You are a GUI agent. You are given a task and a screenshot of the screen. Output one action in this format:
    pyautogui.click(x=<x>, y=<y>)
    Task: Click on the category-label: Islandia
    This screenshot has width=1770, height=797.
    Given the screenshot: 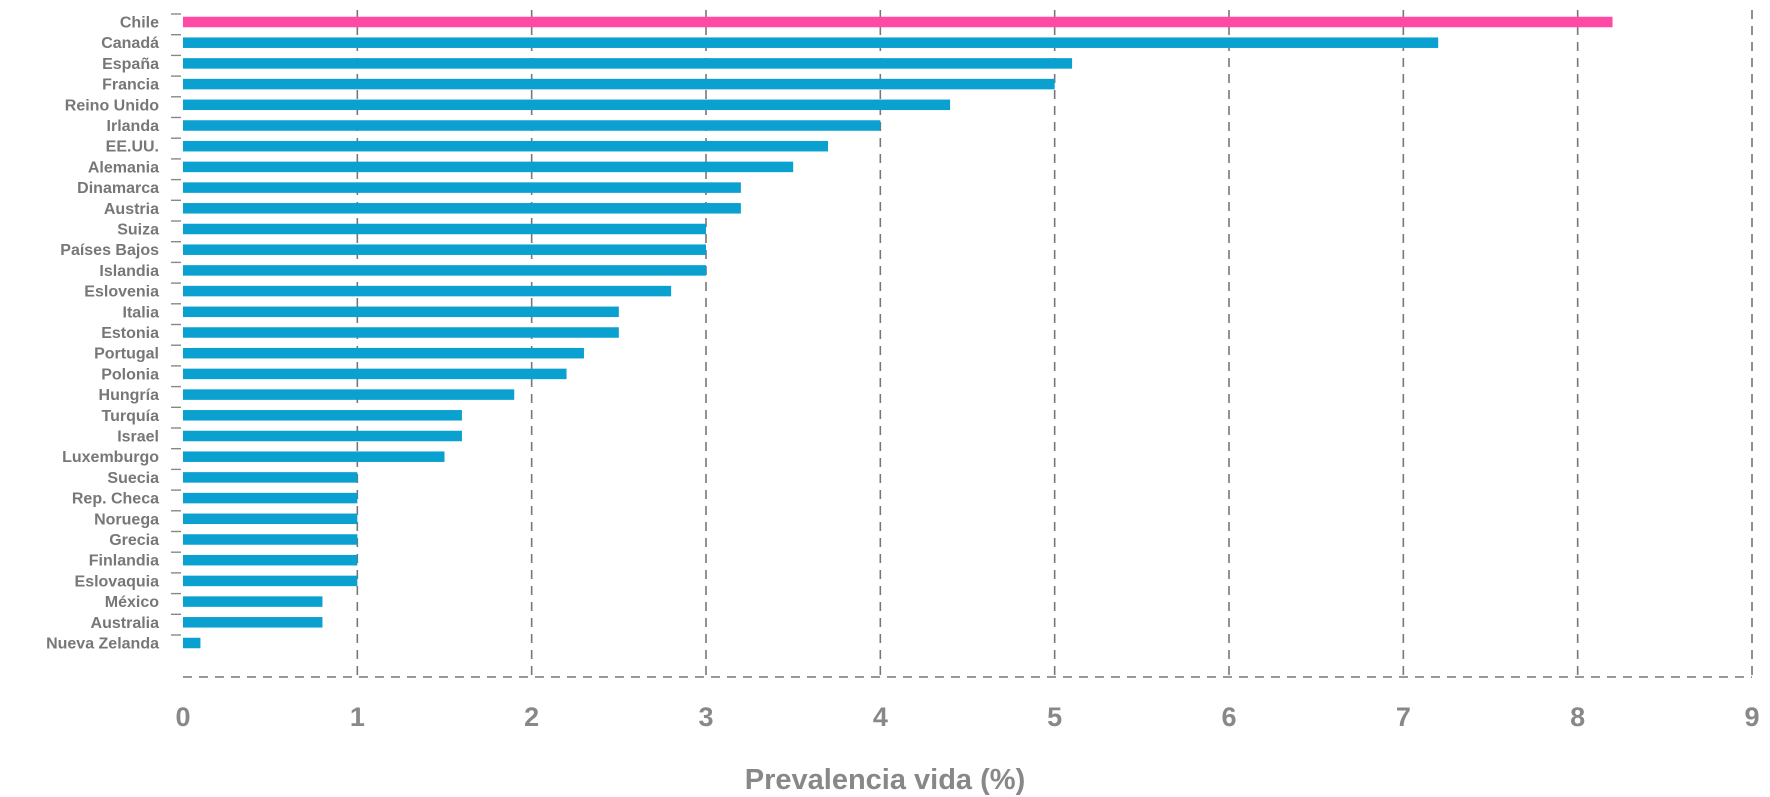 What is the action you would take?
    pyautogui.click(x=129, y=271)
    